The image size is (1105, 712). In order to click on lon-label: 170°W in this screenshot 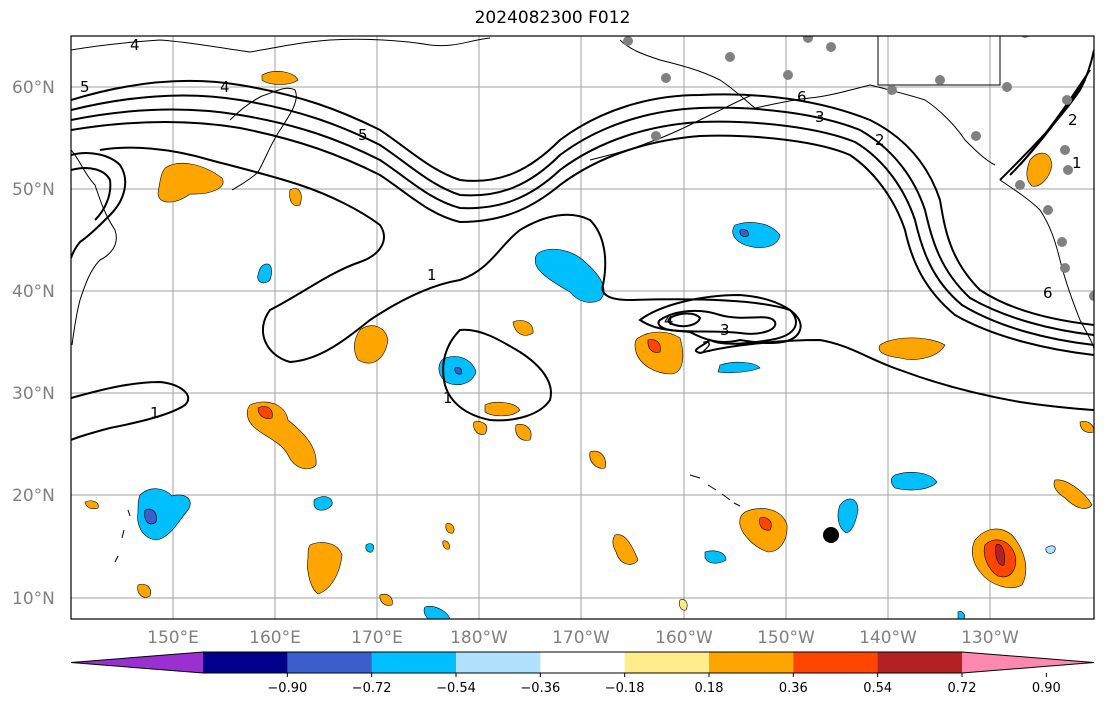, I will do `click(581, 638)`.